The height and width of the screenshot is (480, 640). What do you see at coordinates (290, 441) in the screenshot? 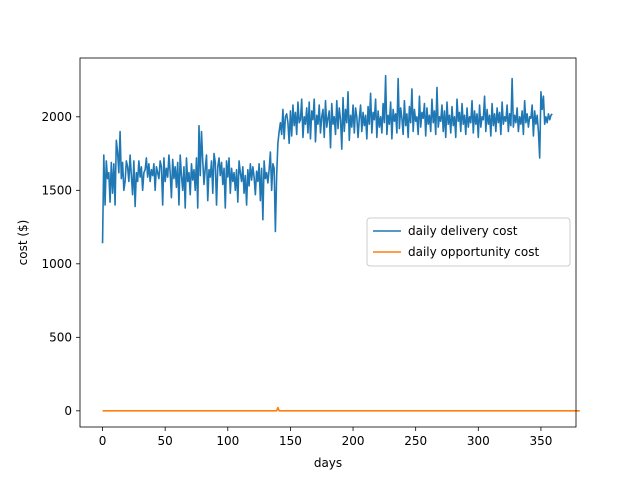
I see `x-tick-label: 150` at bounding box center [290, 441].